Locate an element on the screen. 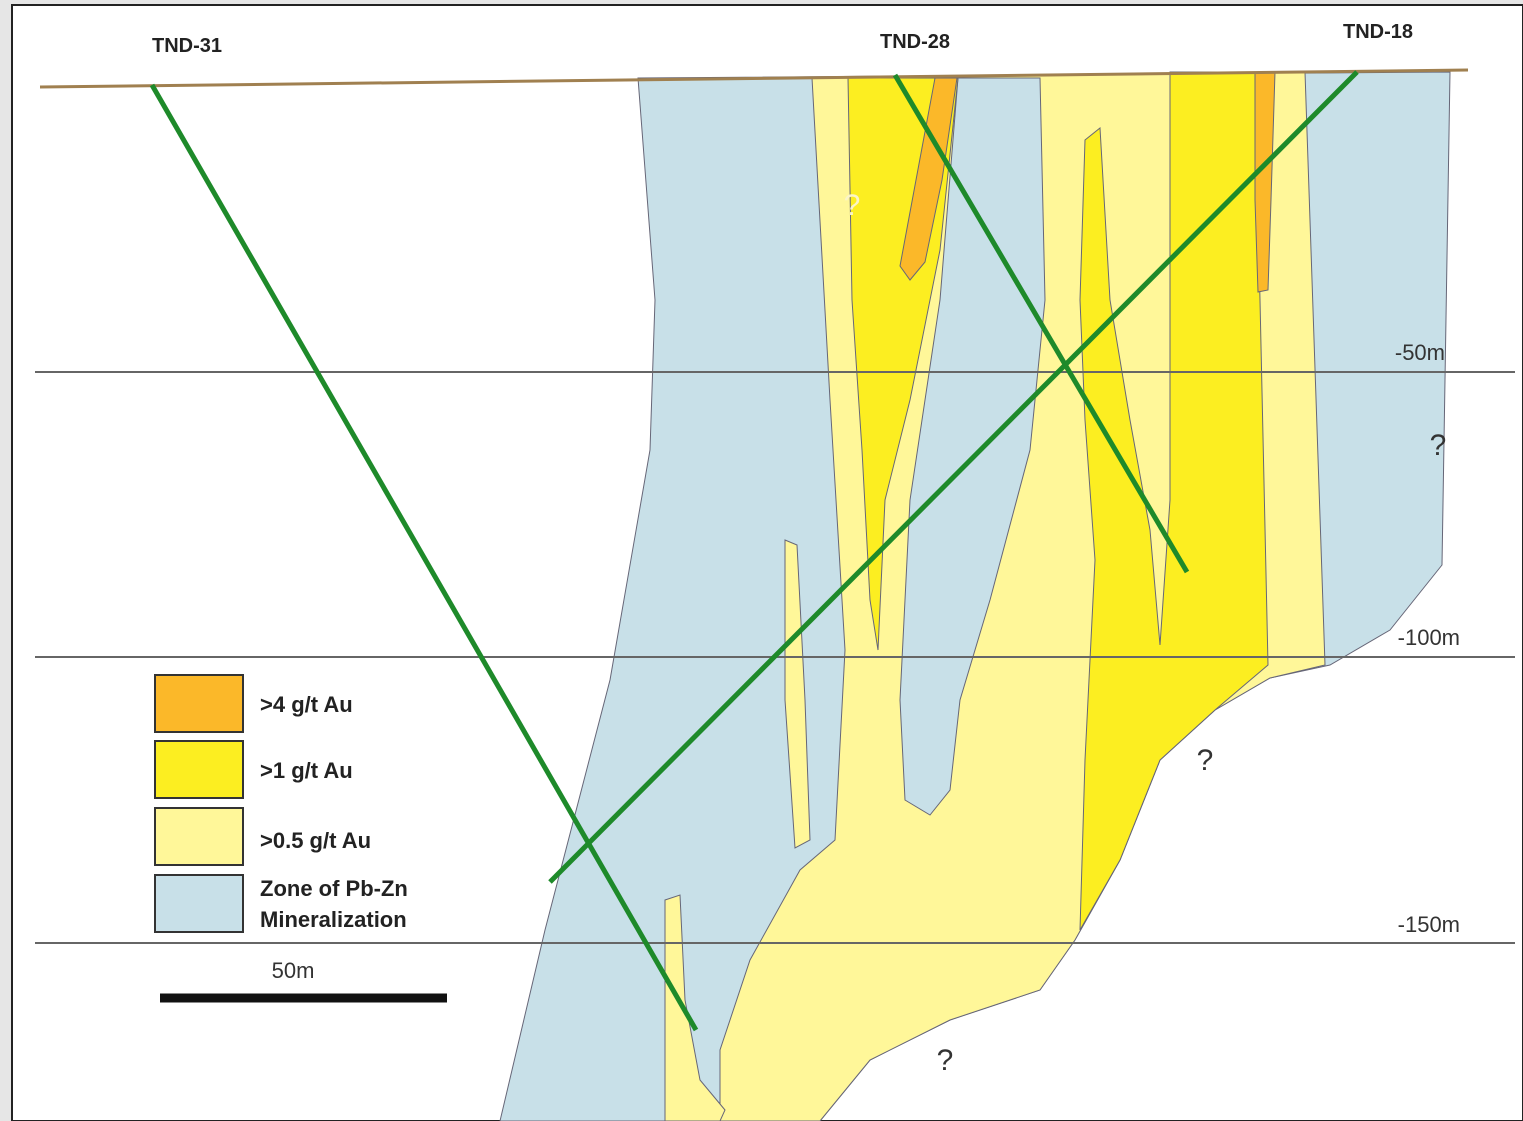 Image resolution: width=1523 pixels, height=1121 pixels. depth-label: -50m is located at coordinates (1420, 352).